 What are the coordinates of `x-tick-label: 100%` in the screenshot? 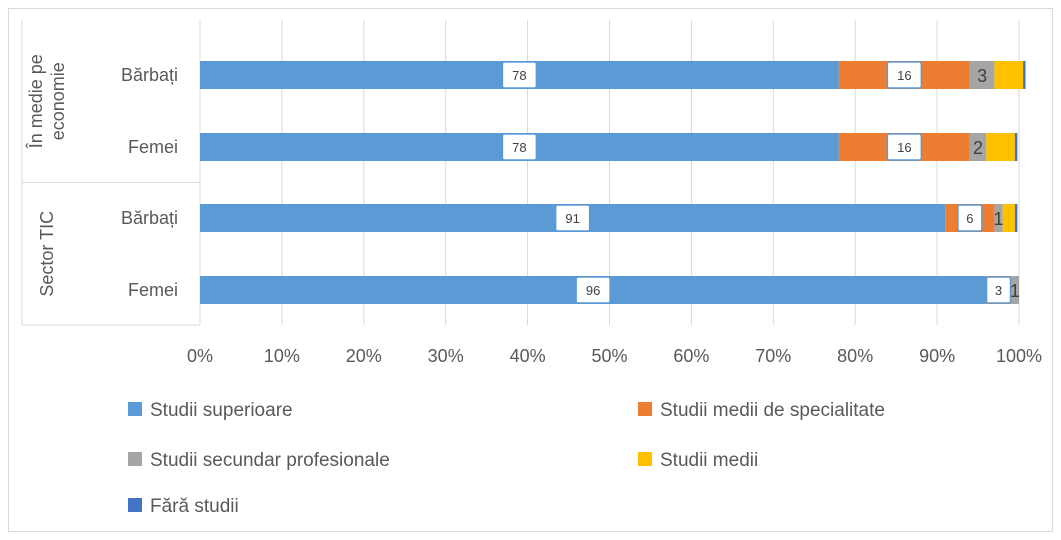 It's located at (1019, 356).